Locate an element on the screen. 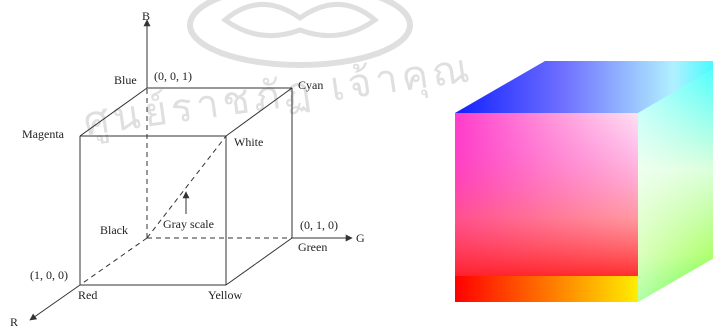 The image size is (713, 328). watermark-seal-ornament is located at coordinates (300, 20).